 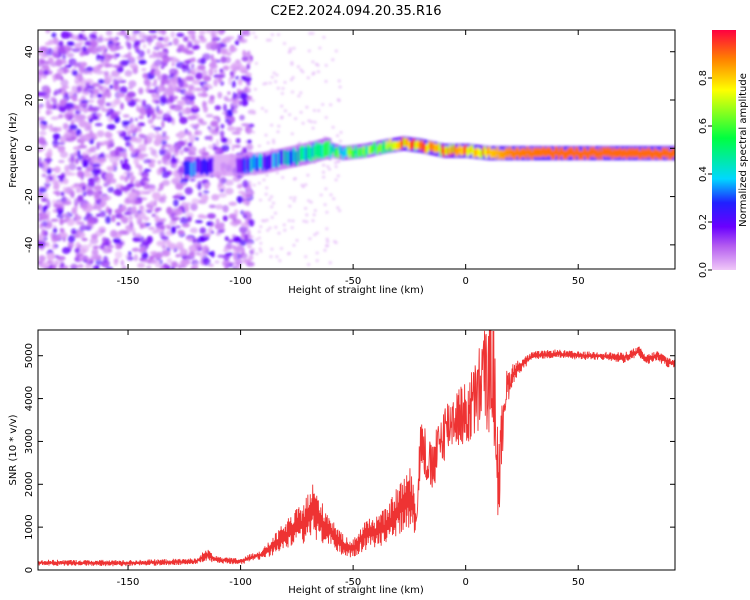 I want to click on colorbar-label: Normalized spectral amplitude, so click(x=743, y=150).